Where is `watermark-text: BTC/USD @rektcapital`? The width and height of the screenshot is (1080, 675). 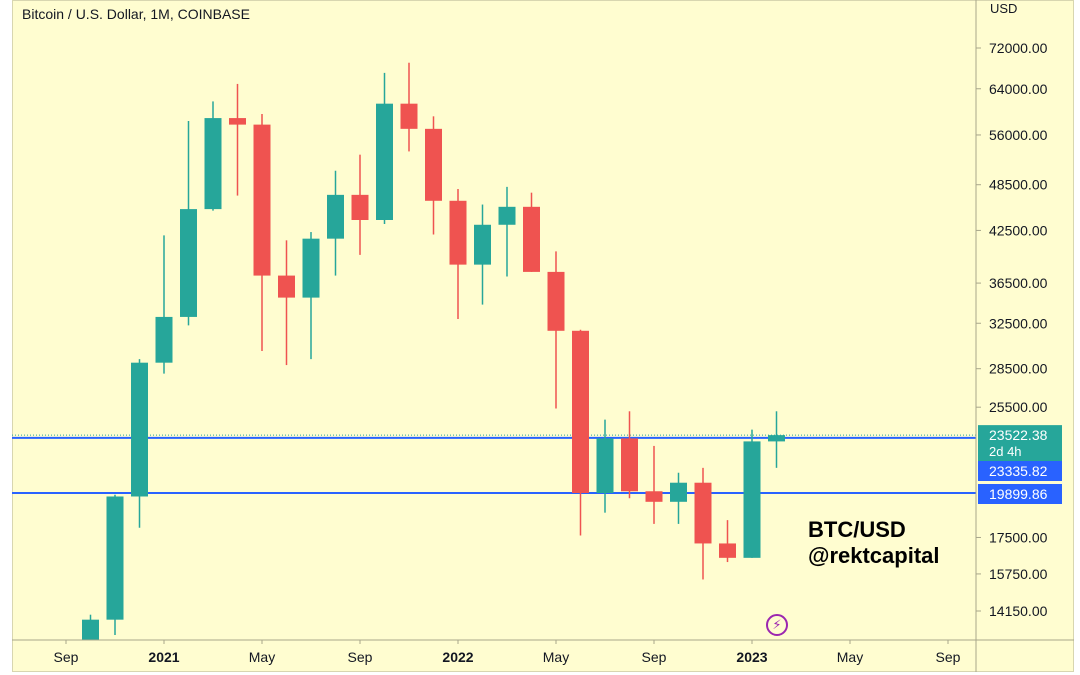
watermark-text: BTC/USD @rektcapital is located at coordinates (874, 543).